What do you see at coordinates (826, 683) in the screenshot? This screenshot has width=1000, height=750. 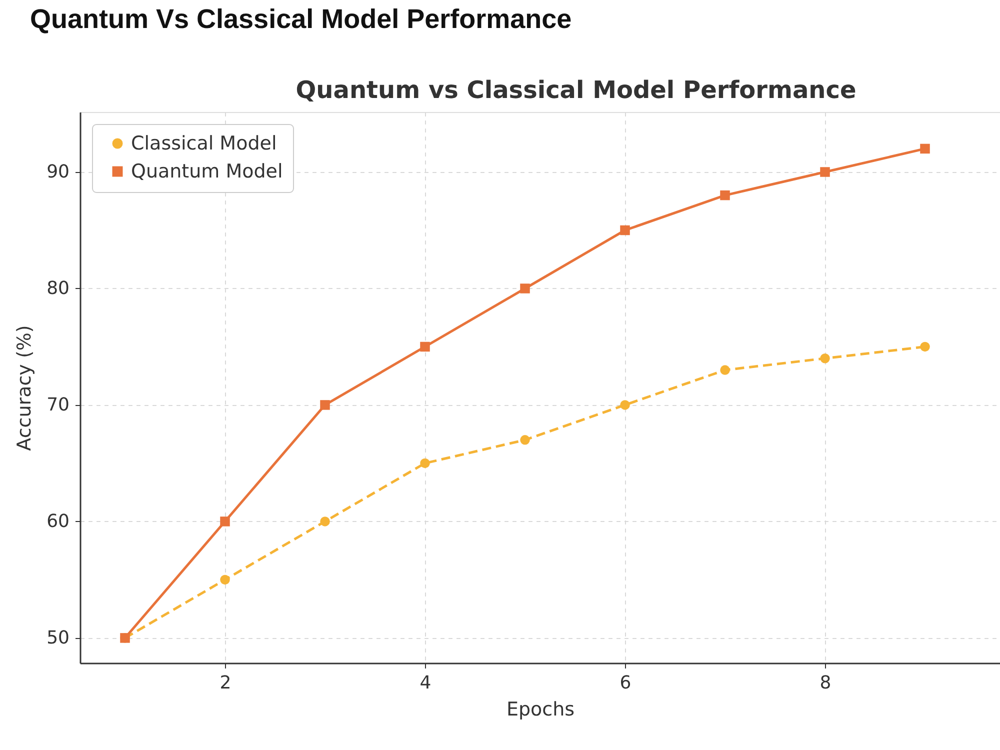 I see `x-tick-label: 8` at bounding box center [826, 683].